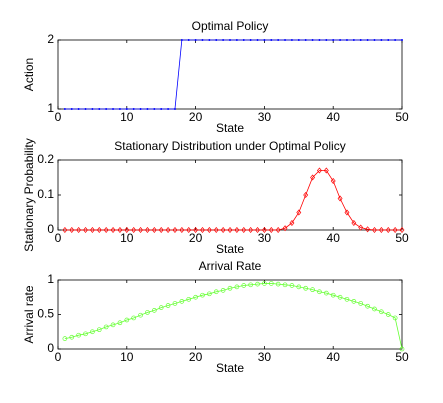 The height and width of the screenshot is (403, 443). I want to click on axes-box, so click(230, 195).